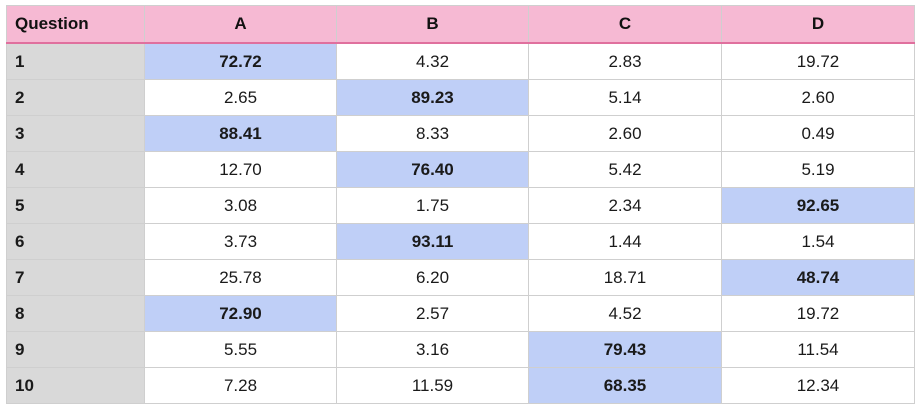  What do you see at coordinates (625, 349) in the screenshot?
I see `value-cell-c: 79.43` at bounding box center [625, 349].